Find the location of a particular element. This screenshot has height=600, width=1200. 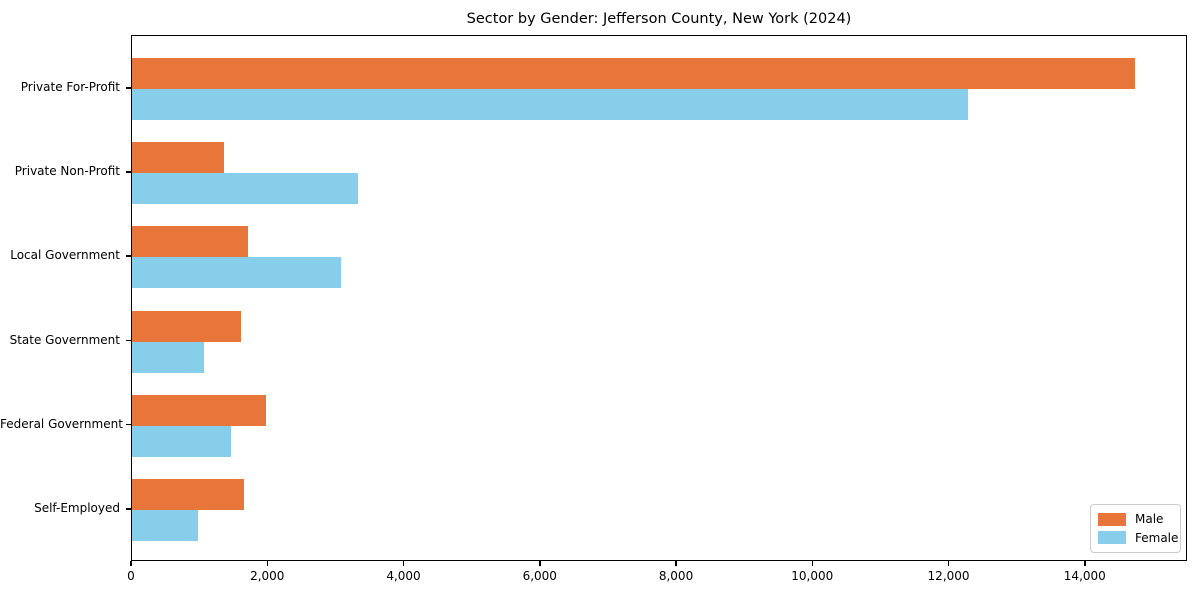

legend-item-male: Male is located at coordinates (1135, 519).